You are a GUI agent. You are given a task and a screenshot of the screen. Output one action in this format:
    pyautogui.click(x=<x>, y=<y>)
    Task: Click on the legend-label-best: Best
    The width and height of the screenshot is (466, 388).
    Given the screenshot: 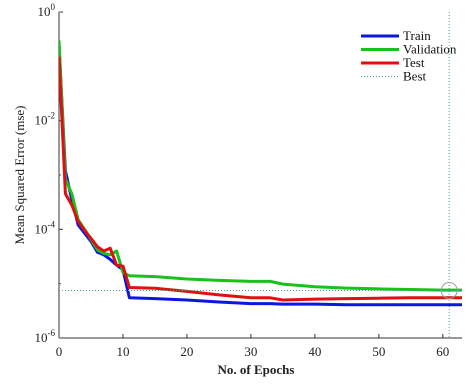 What is the action you would take?
    pyautogui.click(x=415, y=76)
    